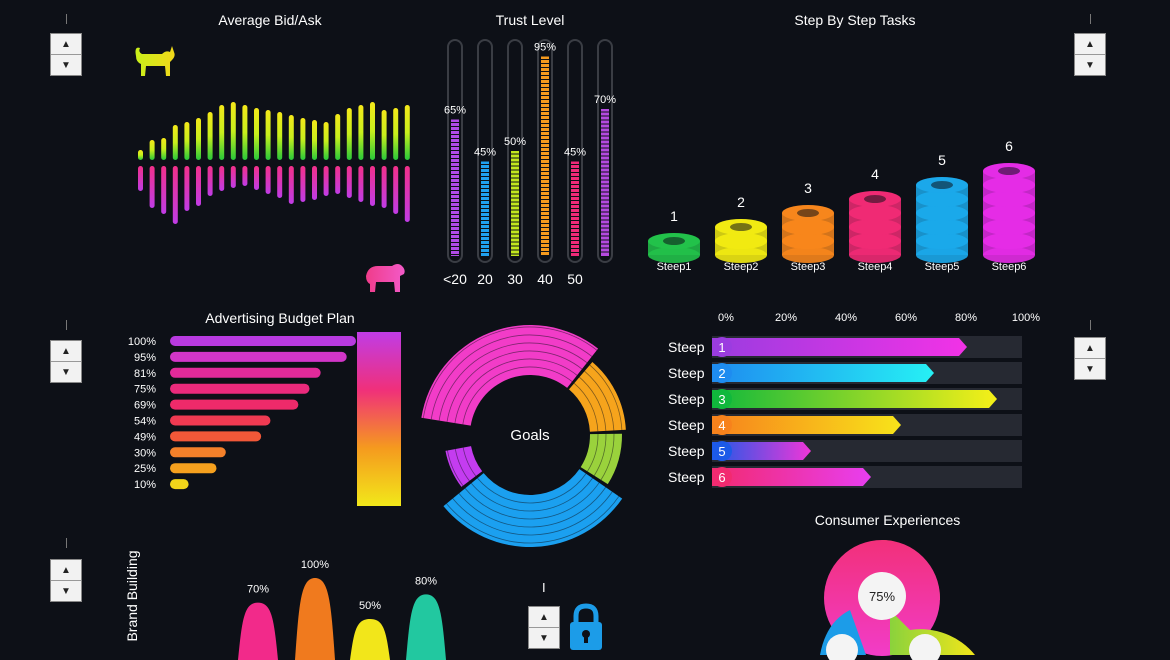 The image size is (1170, 660). What do you see at coordinates (270, 20) in the screenshot?
I see `bid-ask-title: Average Bid/Ask` at bounding box center [270, 20].